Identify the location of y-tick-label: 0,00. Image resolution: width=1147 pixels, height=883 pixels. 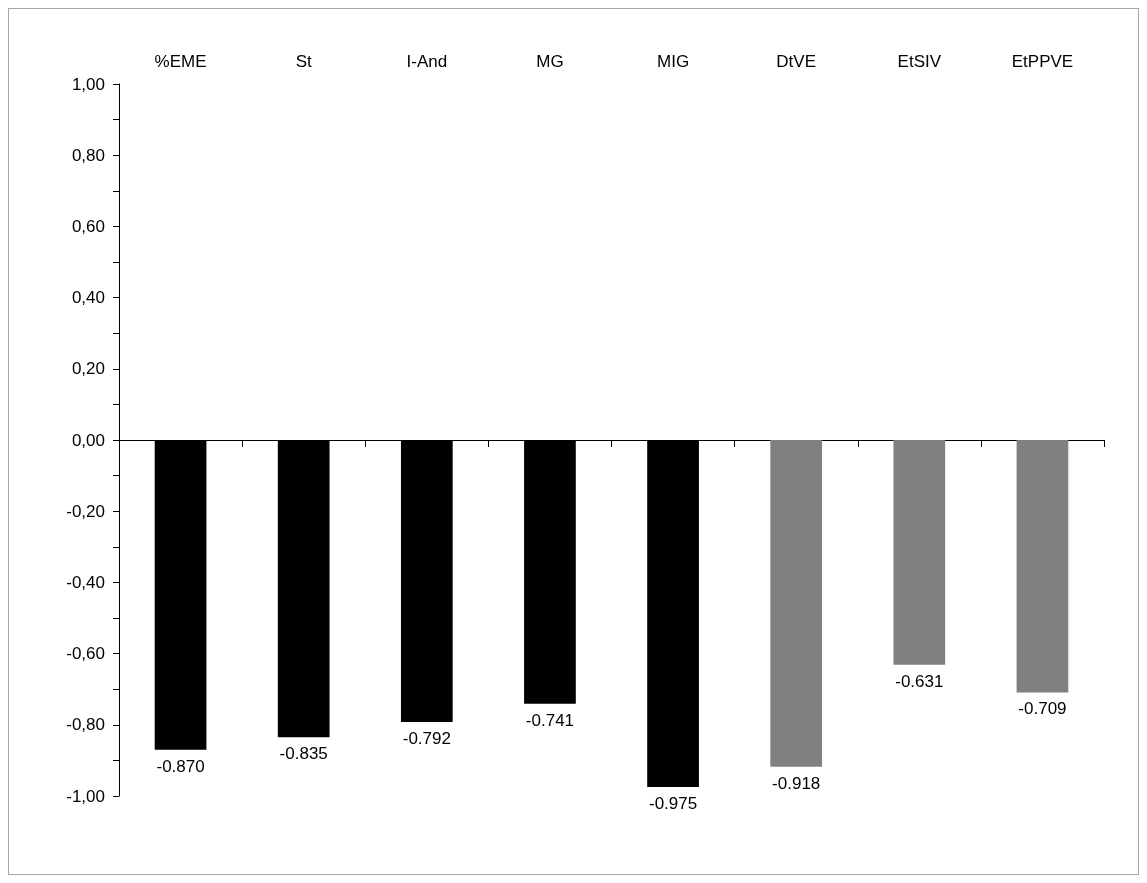
(88, 440).